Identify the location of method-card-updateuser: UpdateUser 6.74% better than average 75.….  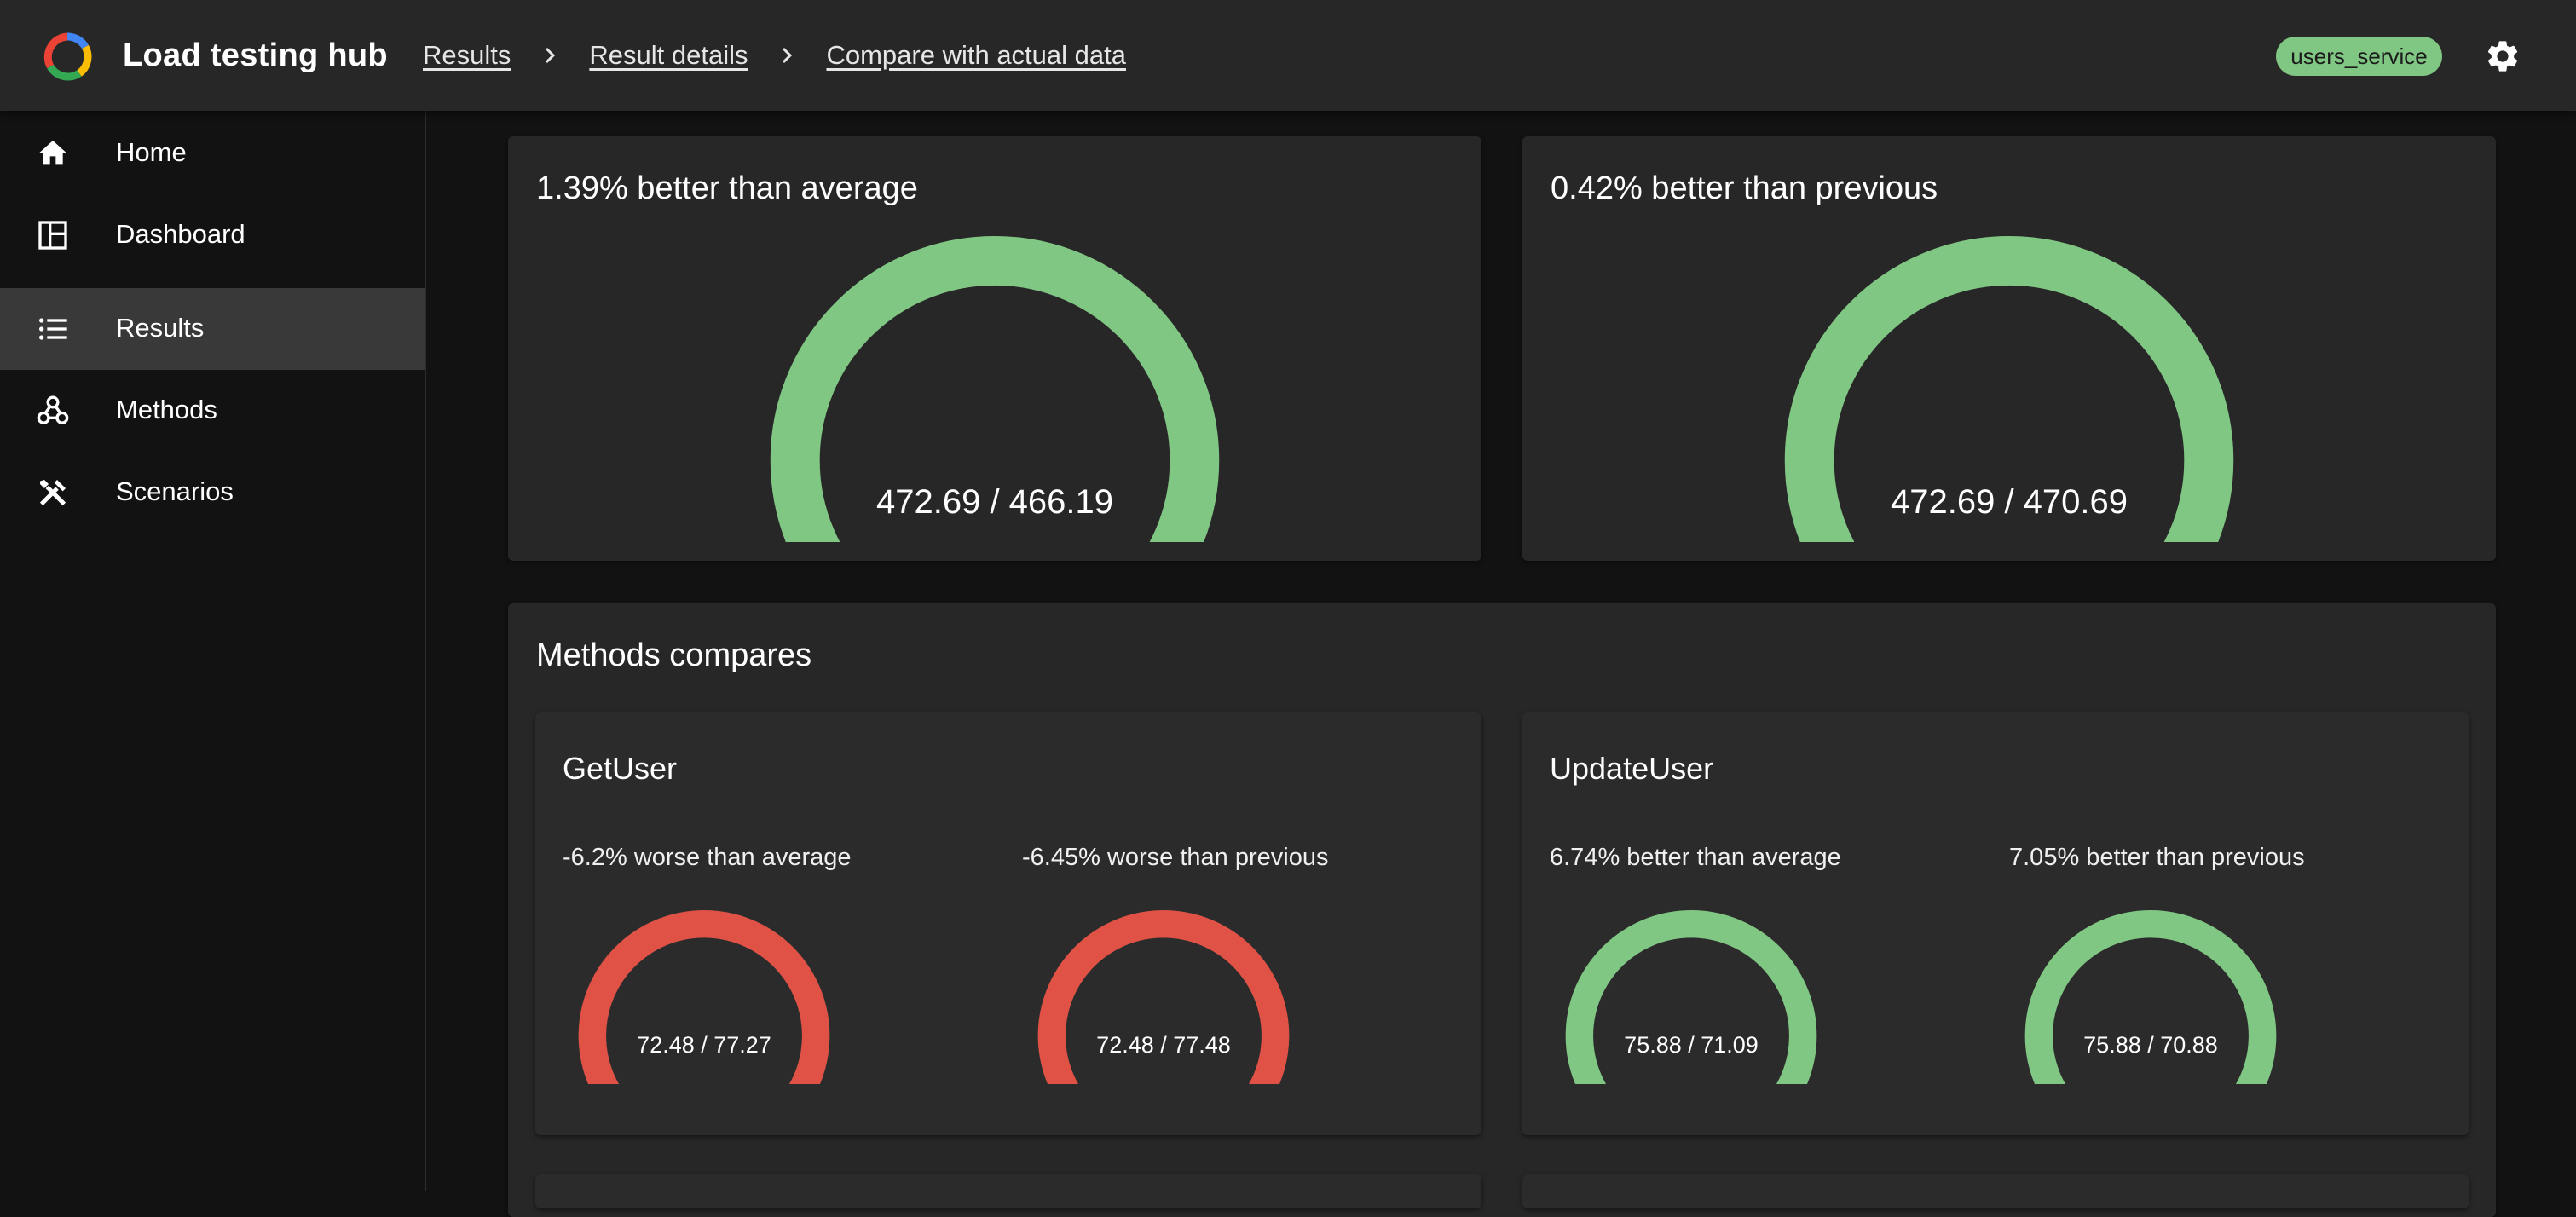
(1995, 923).